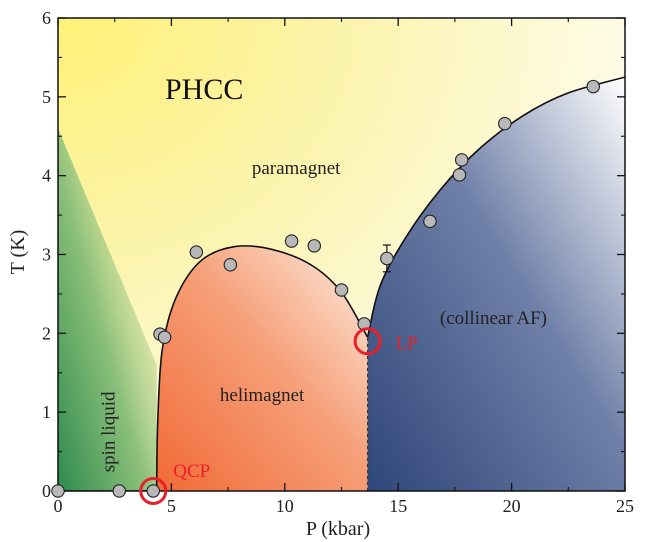 The height and width of the screenshot is (542, 650). What do you see at coordinates (512, 506) in the screenshot?
I see `x-tick-label: 20` at bounding box center [512, 506].